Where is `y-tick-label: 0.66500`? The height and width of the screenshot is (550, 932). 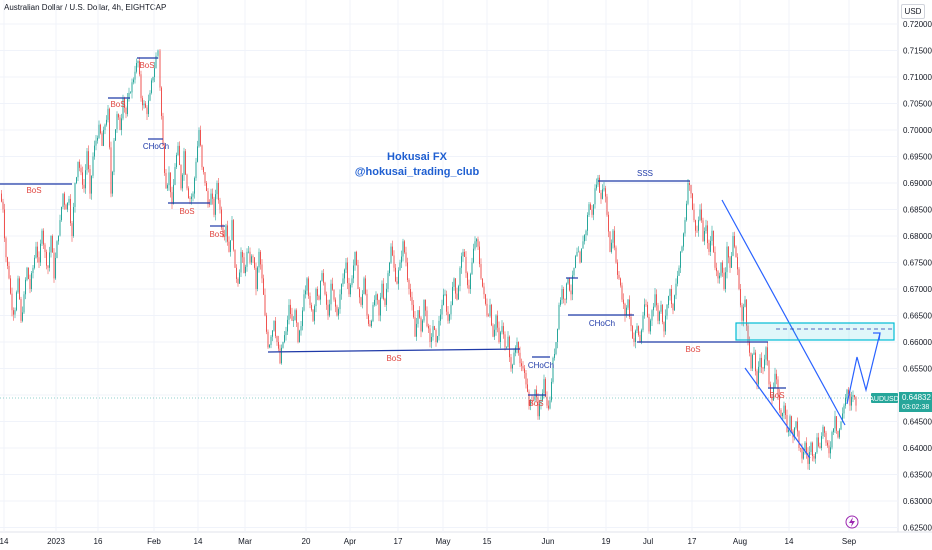
y-tick-label: 0.66500 is located at coordinates (917, 316).